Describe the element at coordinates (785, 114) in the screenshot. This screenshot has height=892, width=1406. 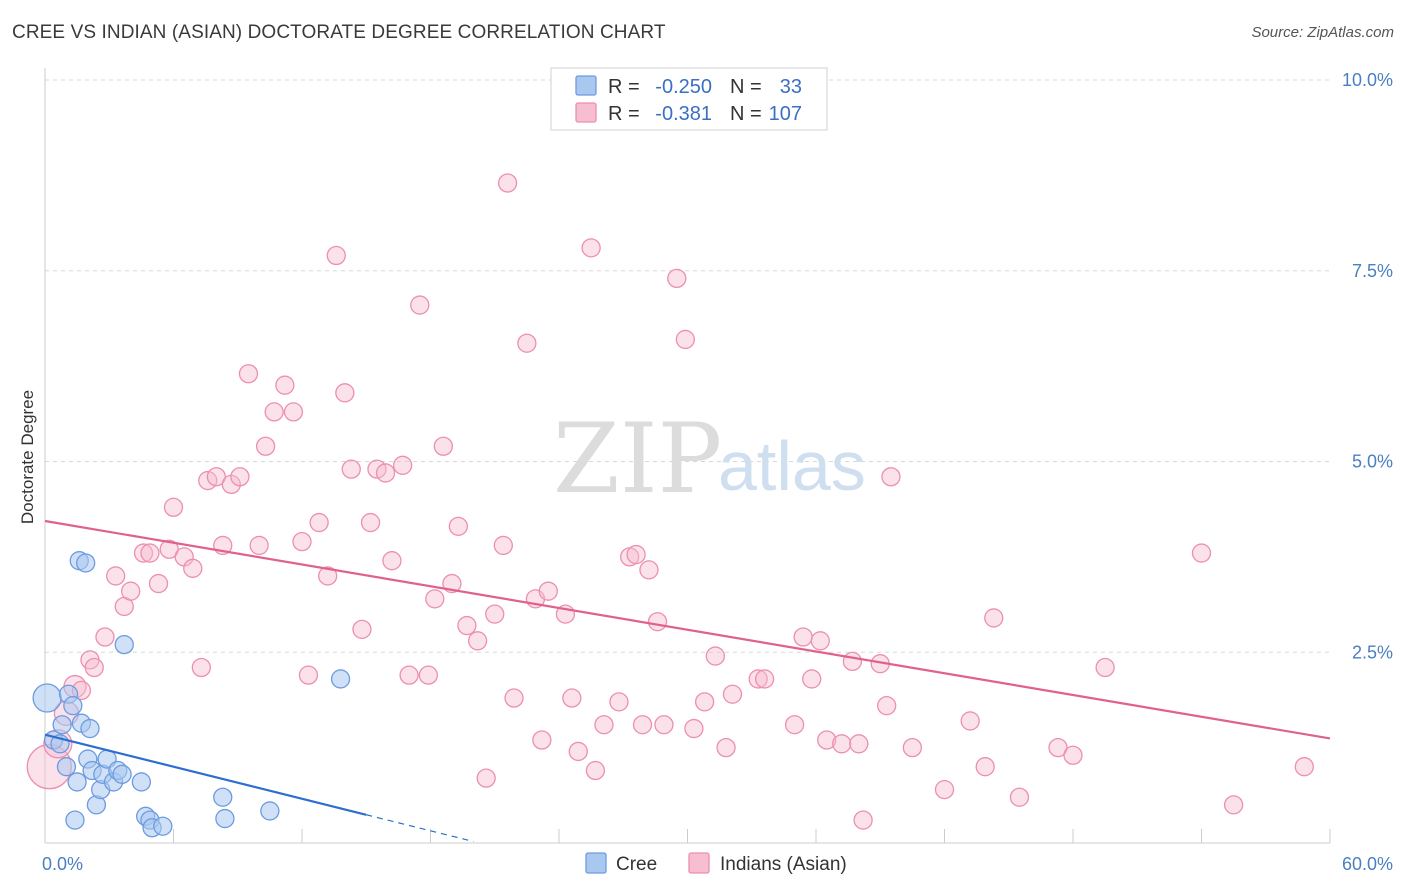
I see `legend-n-value-indian: 107` at that location.